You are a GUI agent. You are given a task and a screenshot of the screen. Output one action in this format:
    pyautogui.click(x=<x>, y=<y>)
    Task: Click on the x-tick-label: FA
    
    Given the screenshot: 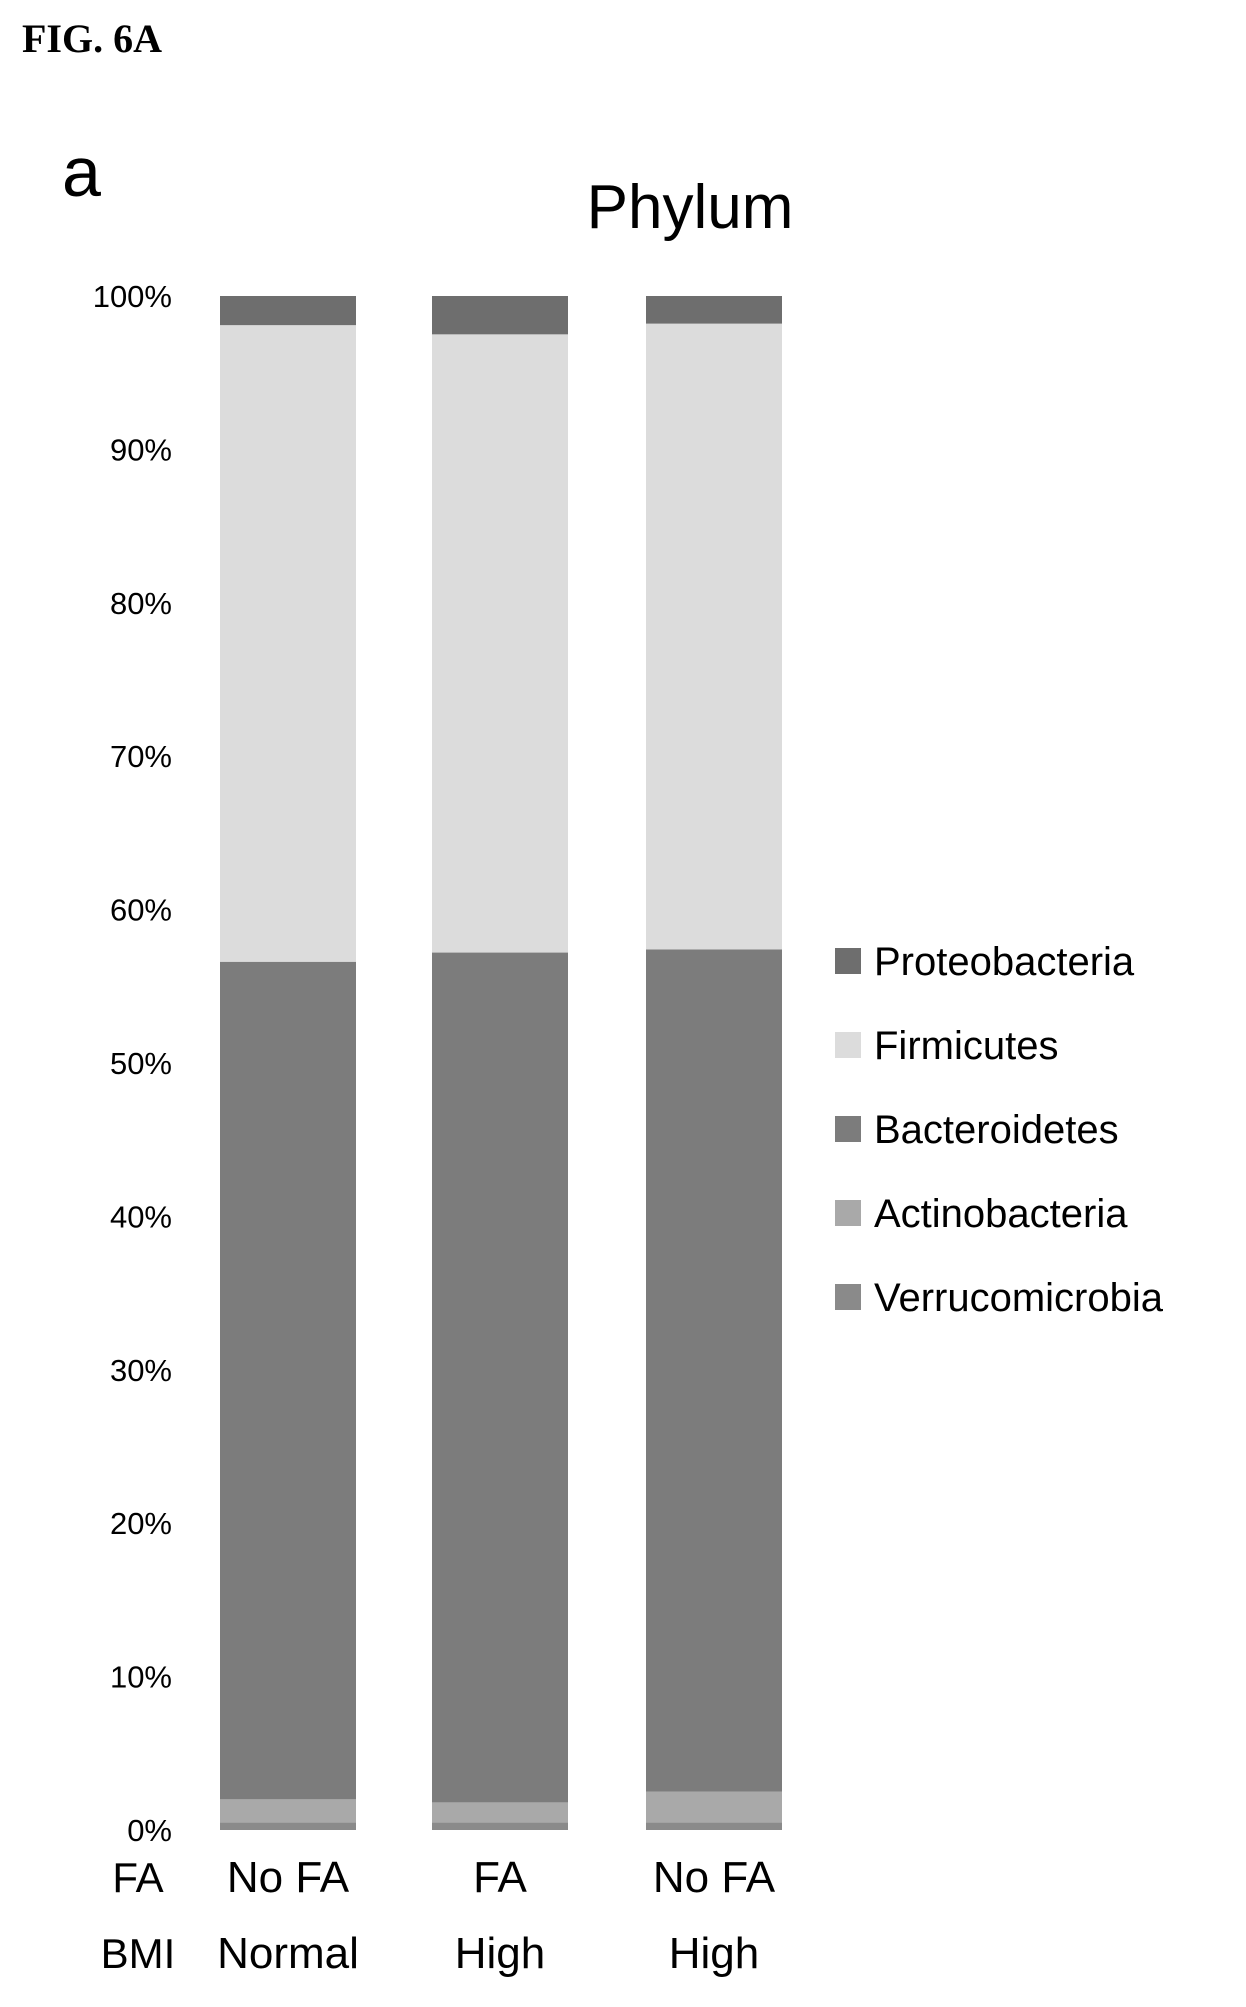 What is the action you would take?
    pyautogui.click(x=500, y=1877)
    